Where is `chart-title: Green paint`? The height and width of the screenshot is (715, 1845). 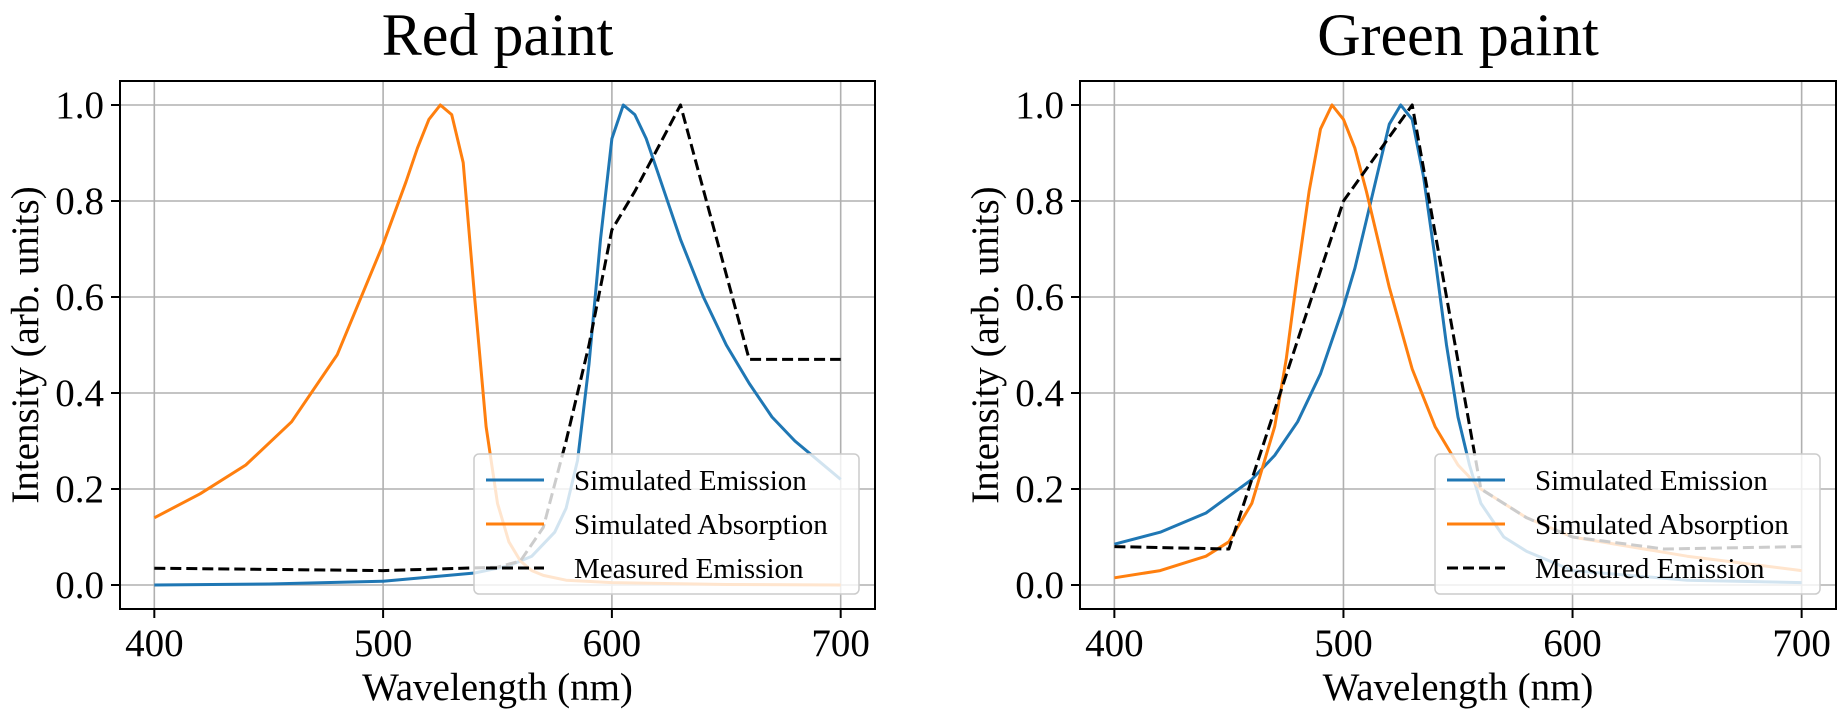
chart-title: Green paint is located at coordinates (1458, 35).